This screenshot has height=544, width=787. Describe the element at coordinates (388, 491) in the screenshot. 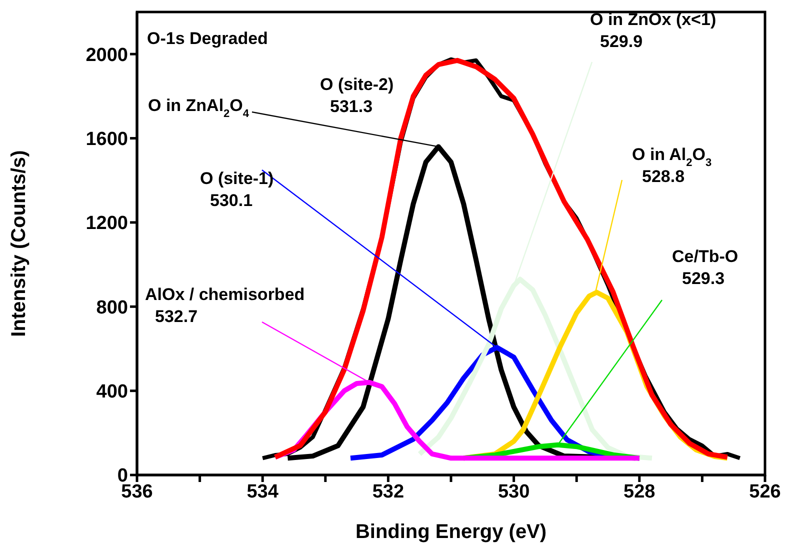

I see `x-tick-label: 532` at that location.